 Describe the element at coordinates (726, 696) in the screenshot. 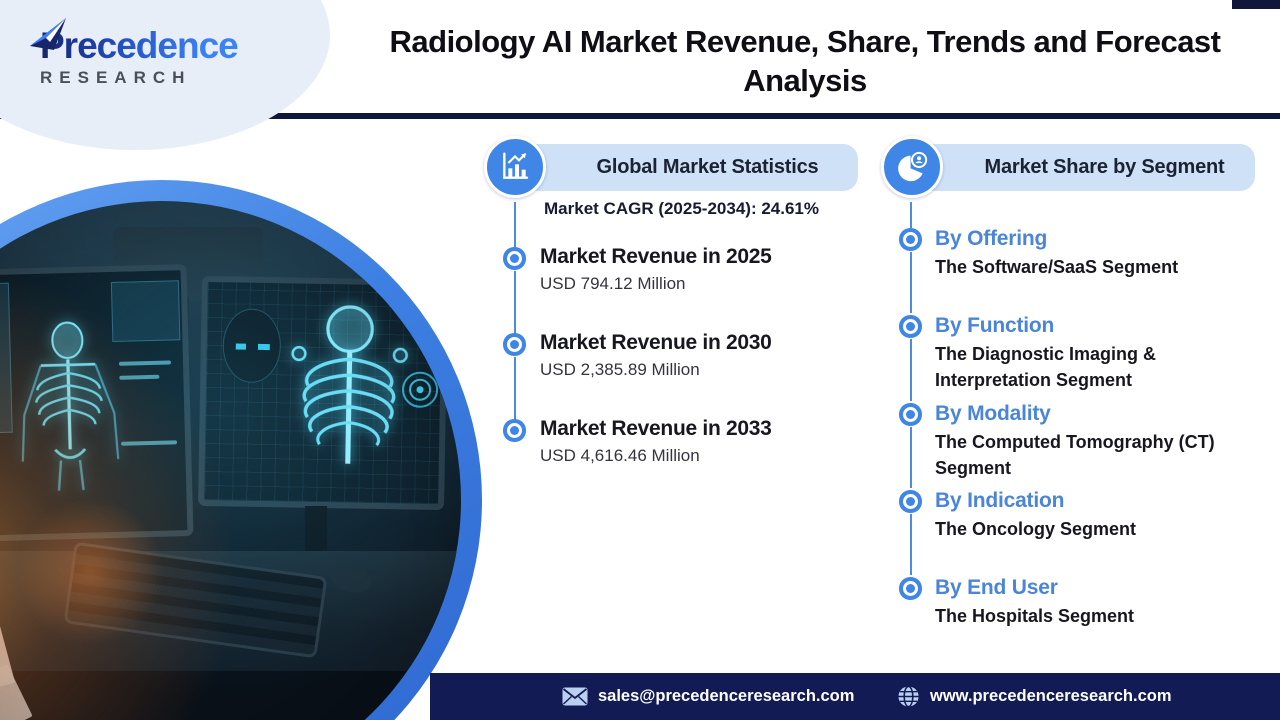

I see `footer-email-text: sales@precedenceresearch.com` at that location.